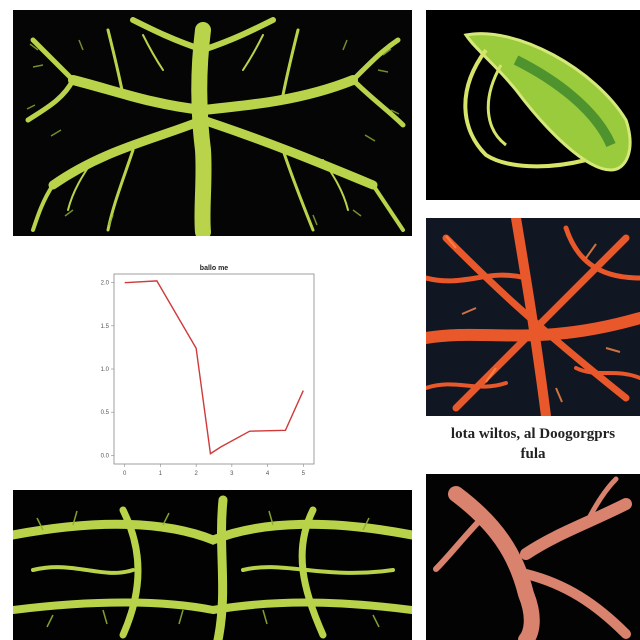 The height and width of the screenshot is (640, 640). I want to click on plot-frame, so click(214, 369).